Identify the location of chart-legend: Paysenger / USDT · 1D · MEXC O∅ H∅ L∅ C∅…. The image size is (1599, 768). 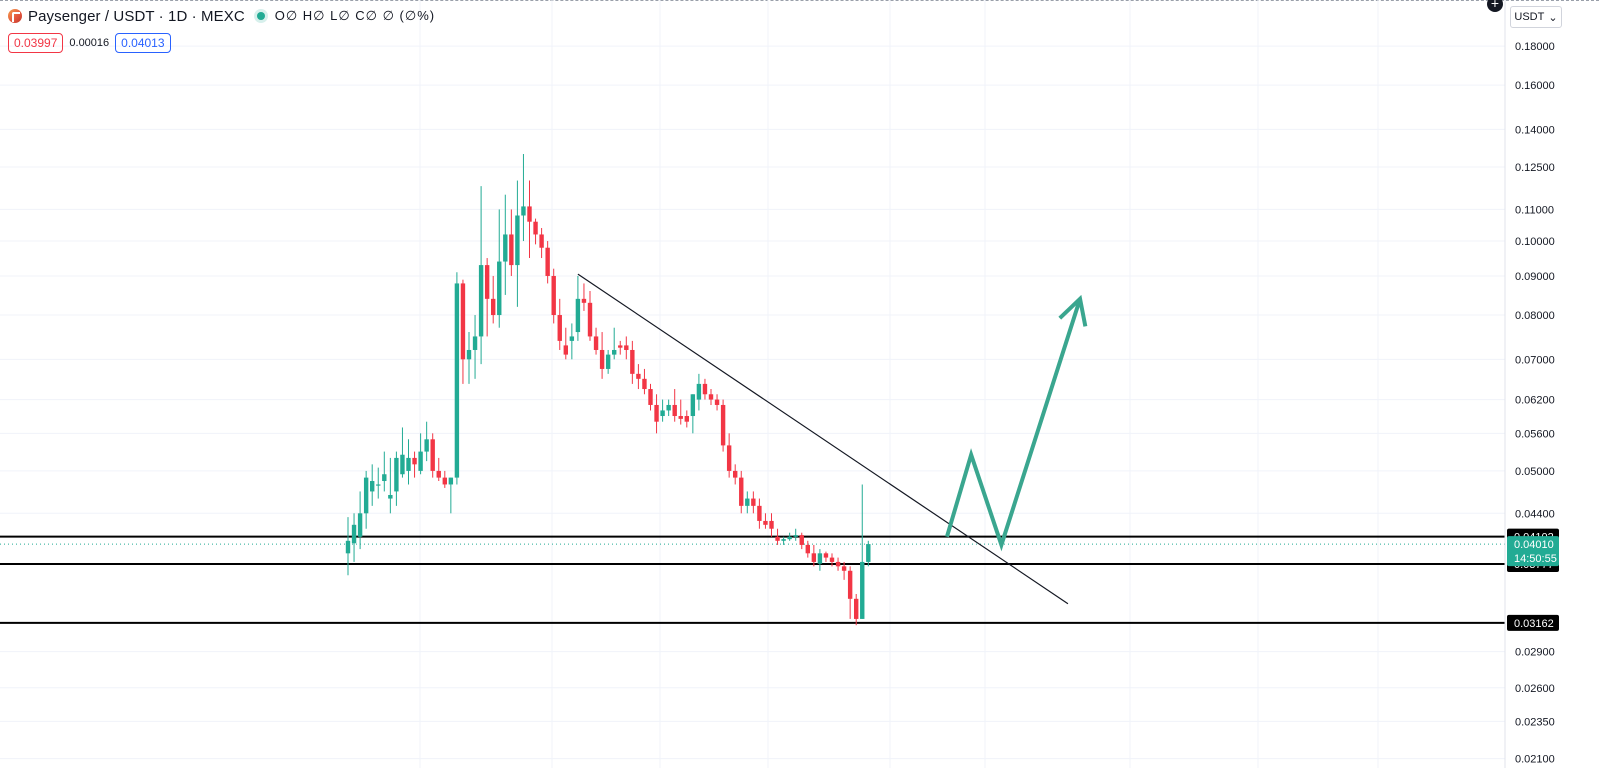
(221, 16).